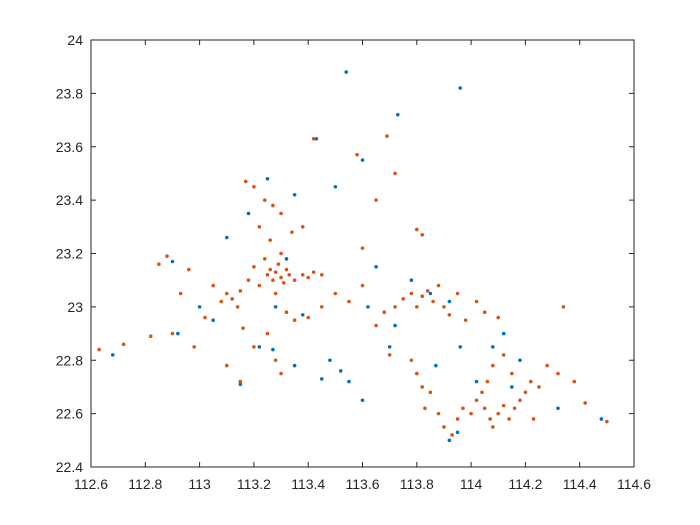  What do you see at coordinates (199, 484) in the screenshot?
I see `x-tick-label: 113` at bounding box center [199, 484].